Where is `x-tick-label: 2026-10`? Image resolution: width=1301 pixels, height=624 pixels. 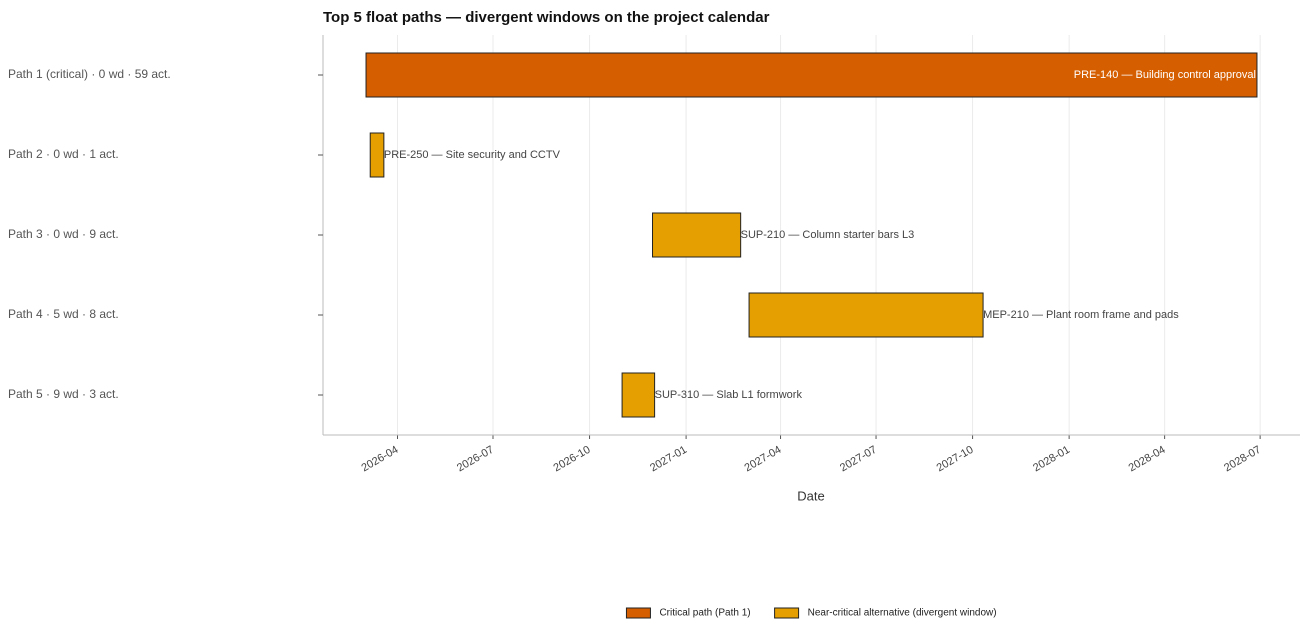 x-tick-label: 2026-10 is located at coordinates (572, 459).